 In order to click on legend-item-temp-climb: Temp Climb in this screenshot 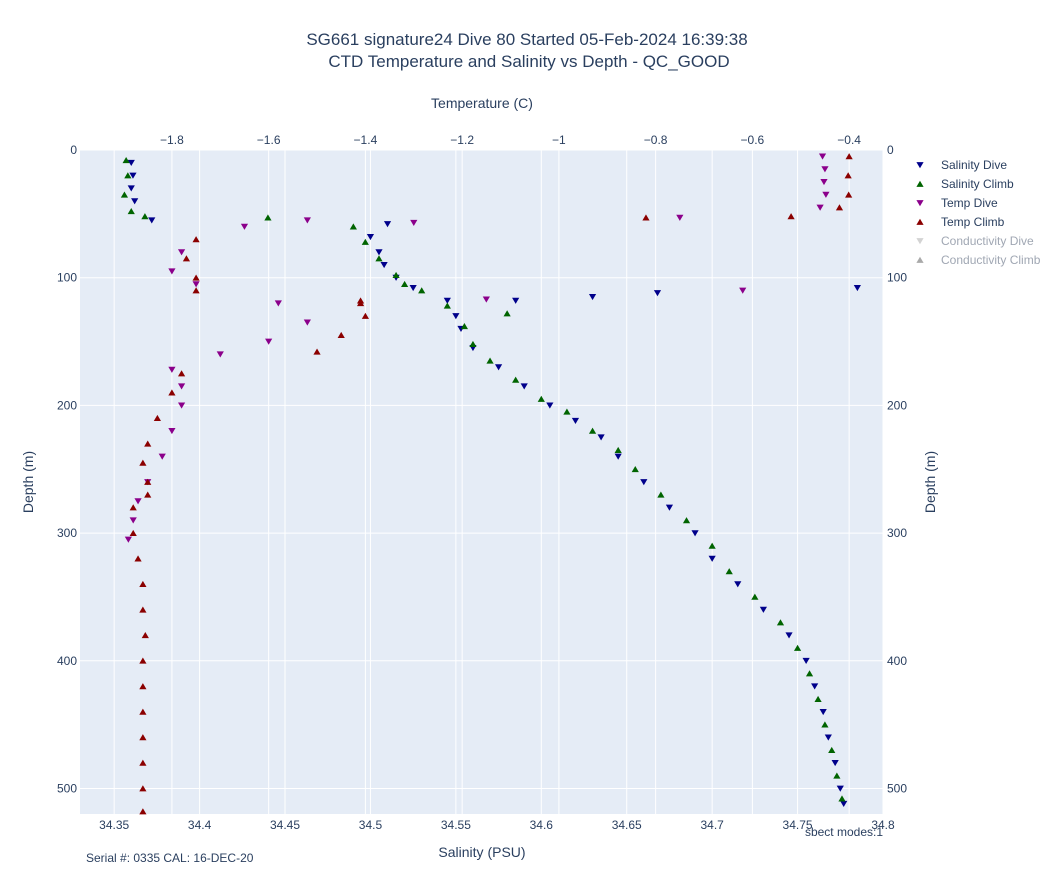, I will do `click(960, 222)`.